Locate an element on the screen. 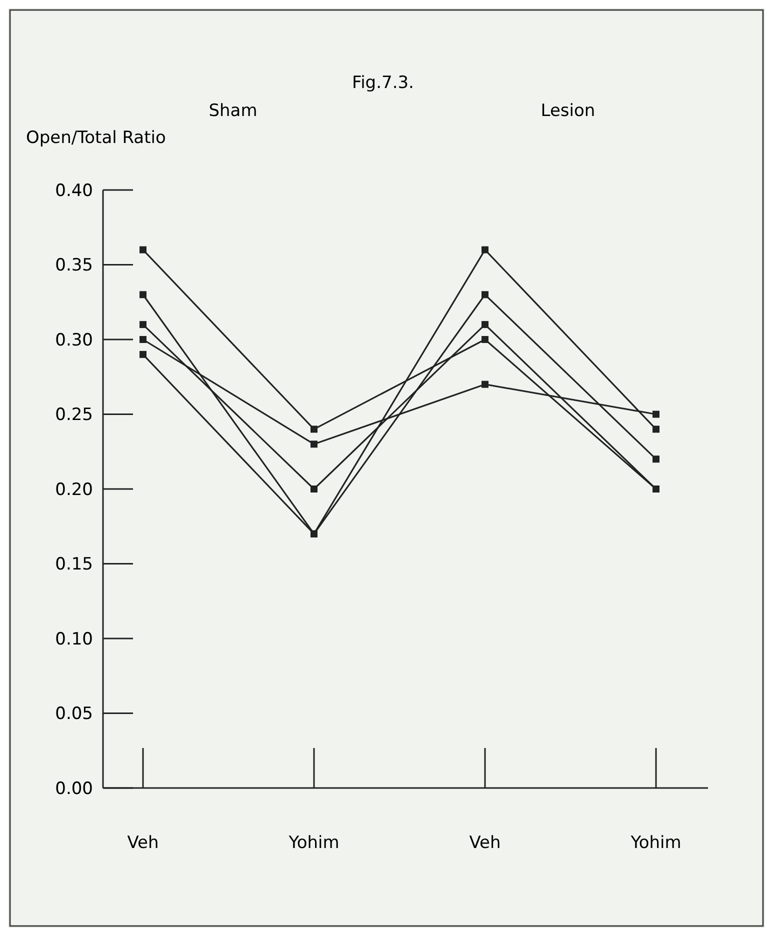 This screenshot has height=938, width=773. y-tick-label: 0.00 is located at coordinates (74, 788).